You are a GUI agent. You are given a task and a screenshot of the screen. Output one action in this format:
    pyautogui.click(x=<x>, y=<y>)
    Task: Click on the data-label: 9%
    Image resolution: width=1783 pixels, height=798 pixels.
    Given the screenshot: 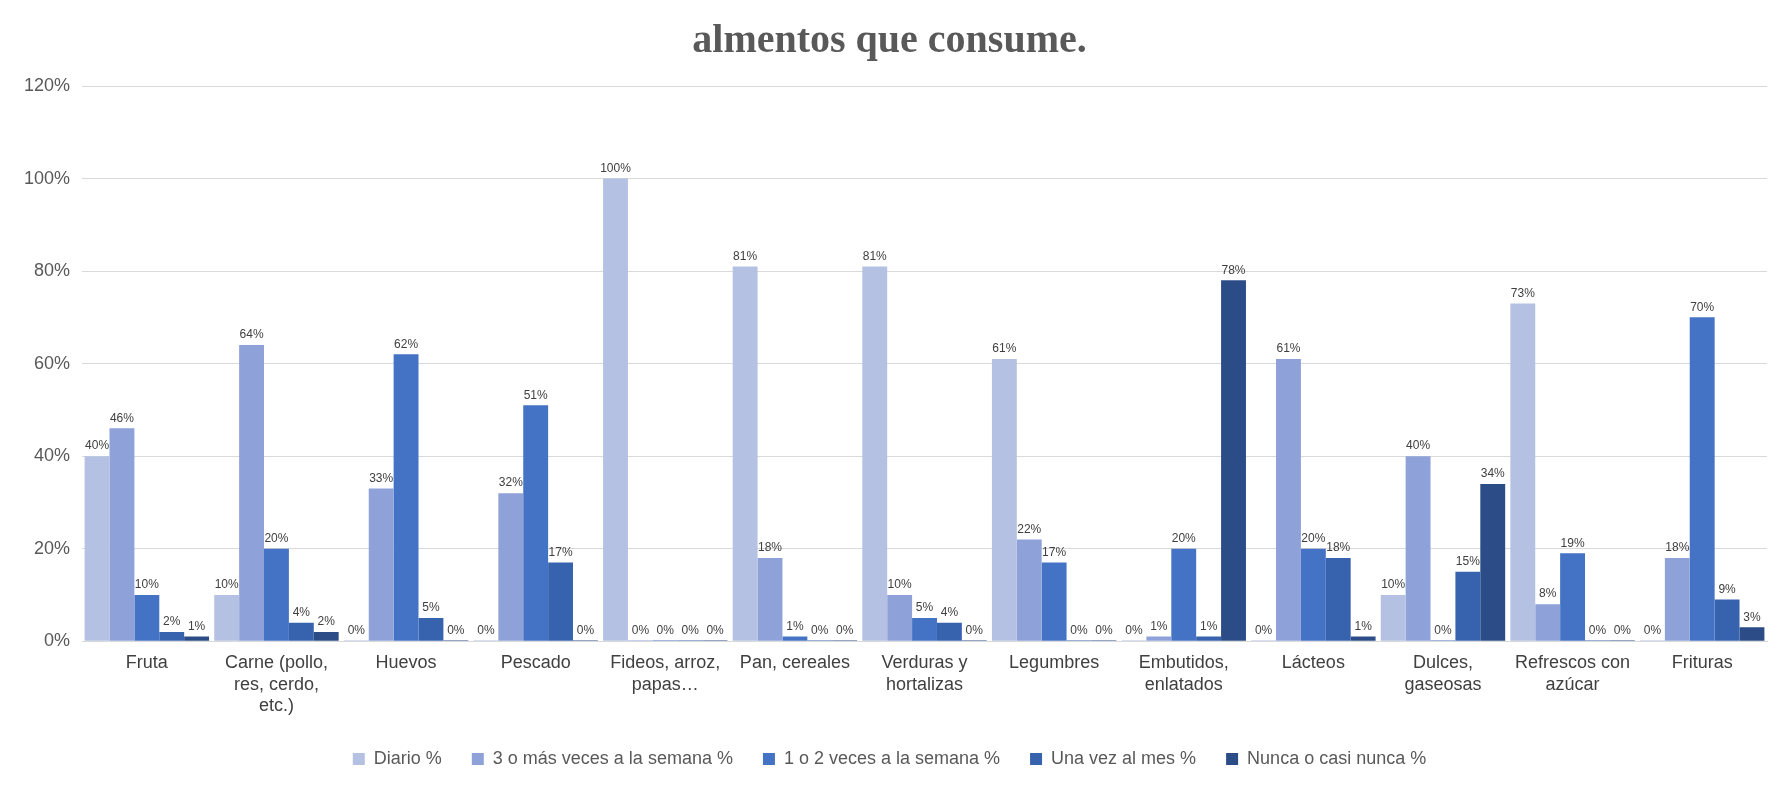 What is the action you would take?
    pyautogui.click(x=1727, y=588)
    